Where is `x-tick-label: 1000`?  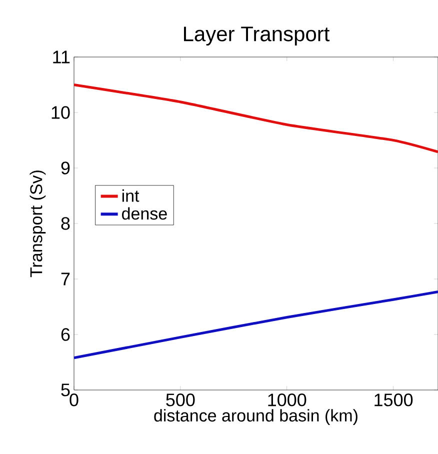
x-tick-label: 1000 is located at coordinates (287, 400).